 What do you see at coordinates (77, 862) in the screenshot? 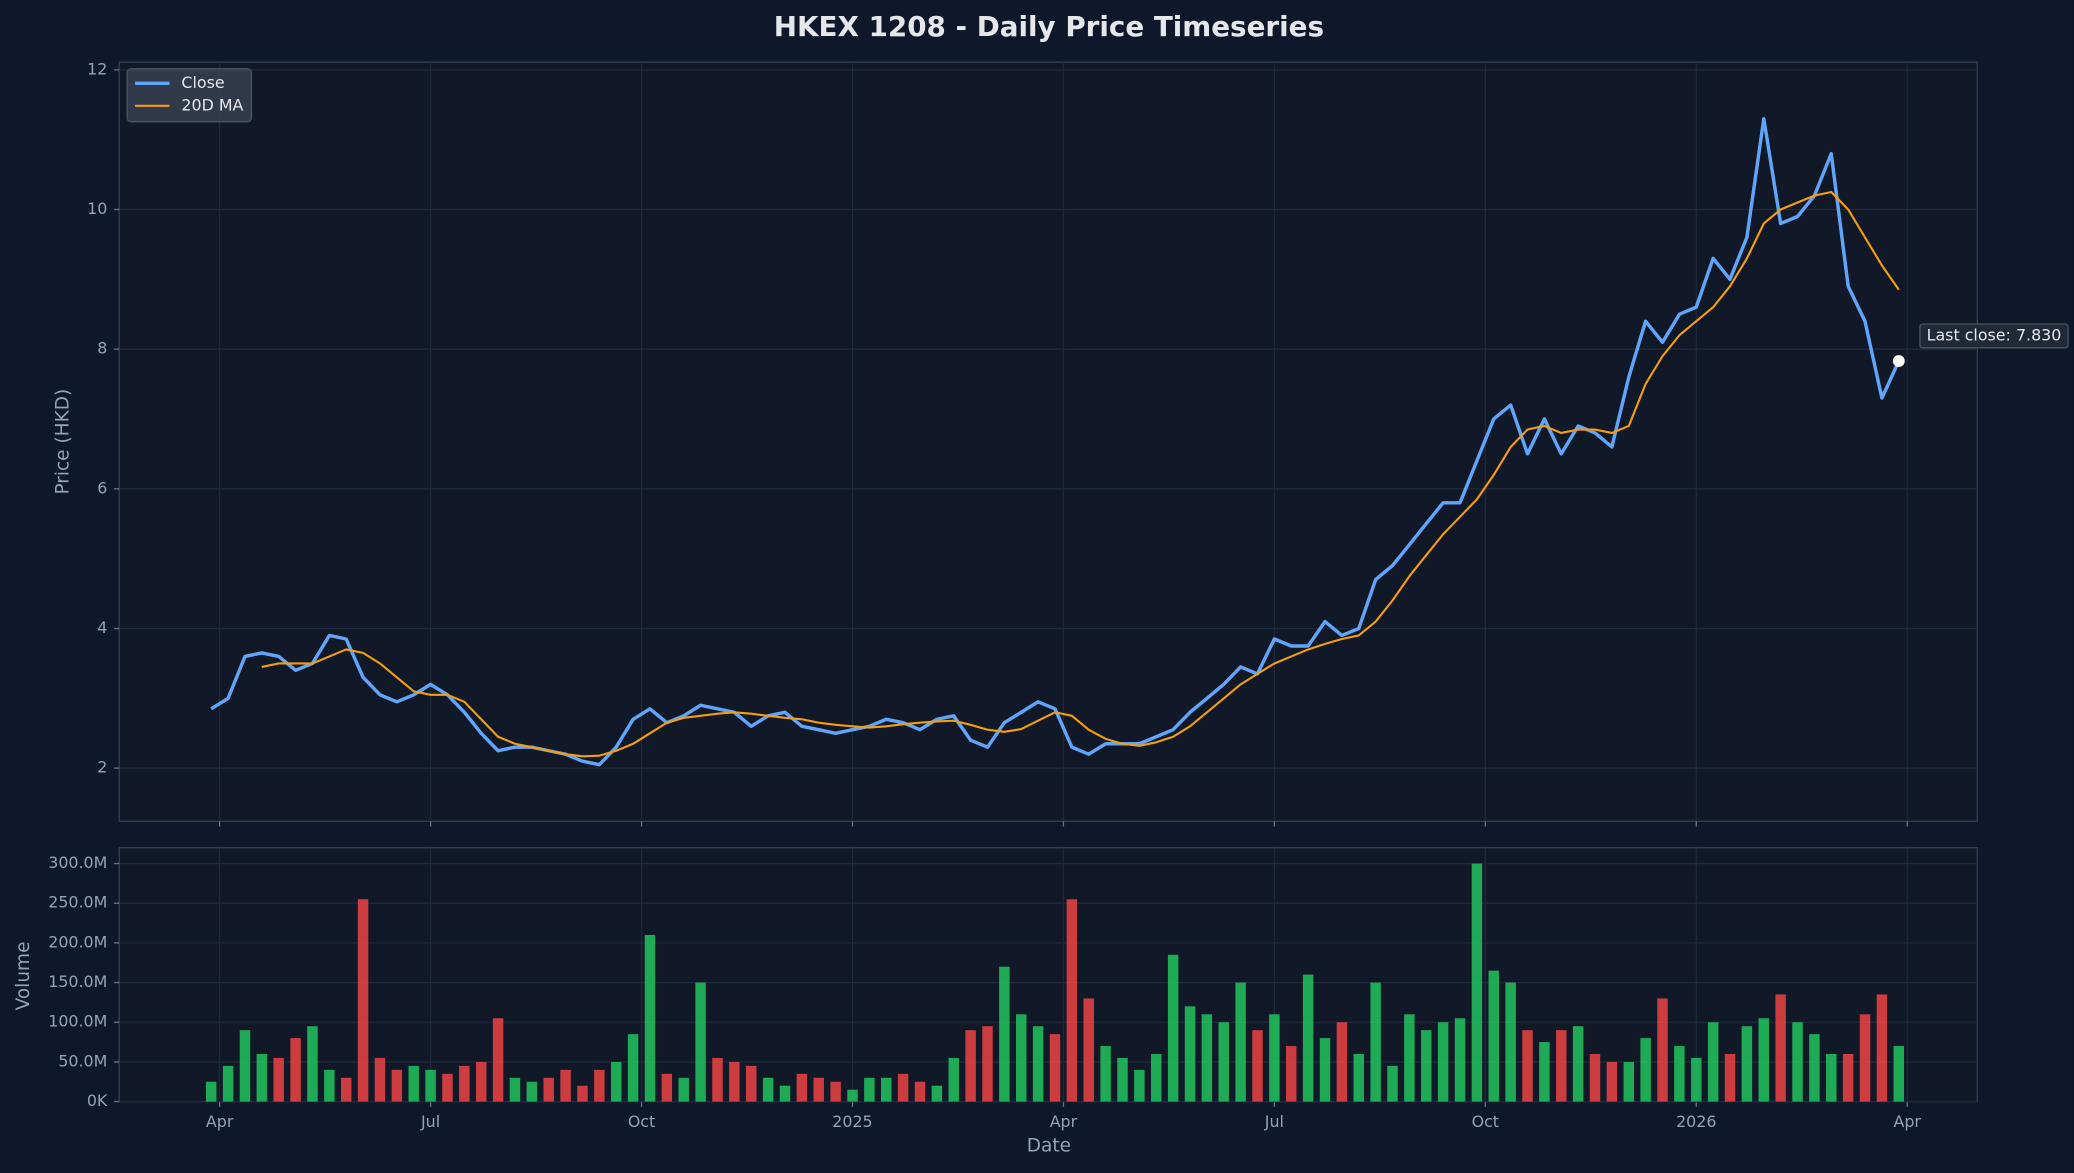
I see `y-tick-label: 300.0M` at bounding box center [77, 862].